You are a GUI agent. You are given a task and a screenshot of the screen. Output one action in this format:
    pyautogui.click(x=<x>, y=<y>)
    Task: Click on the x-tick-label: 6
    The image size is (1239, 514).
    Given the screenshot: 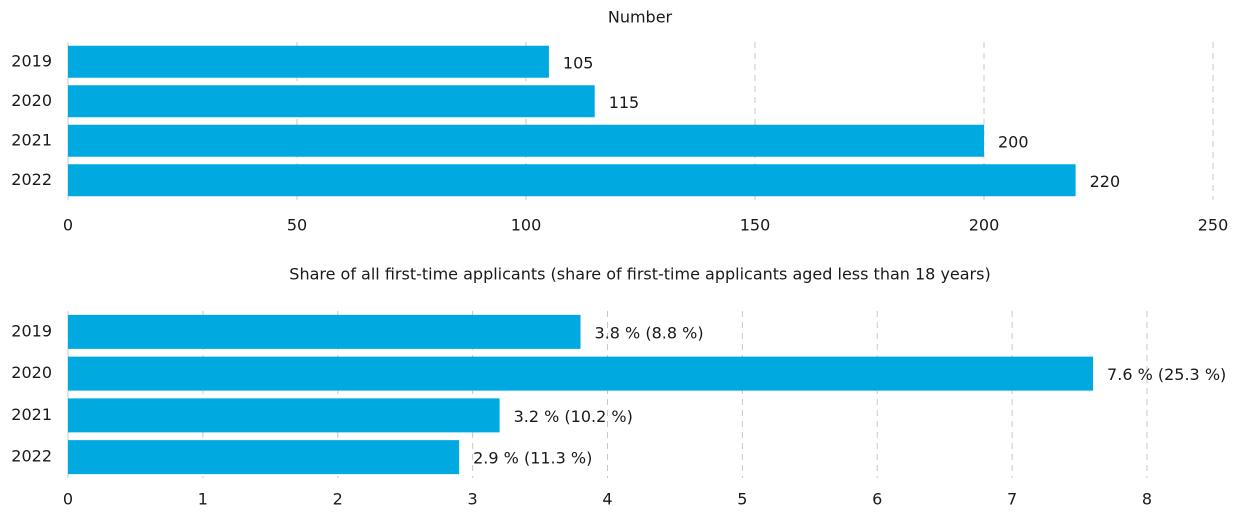 What is the action you would take?
    pyautogui.click(x=877, y=499)
    